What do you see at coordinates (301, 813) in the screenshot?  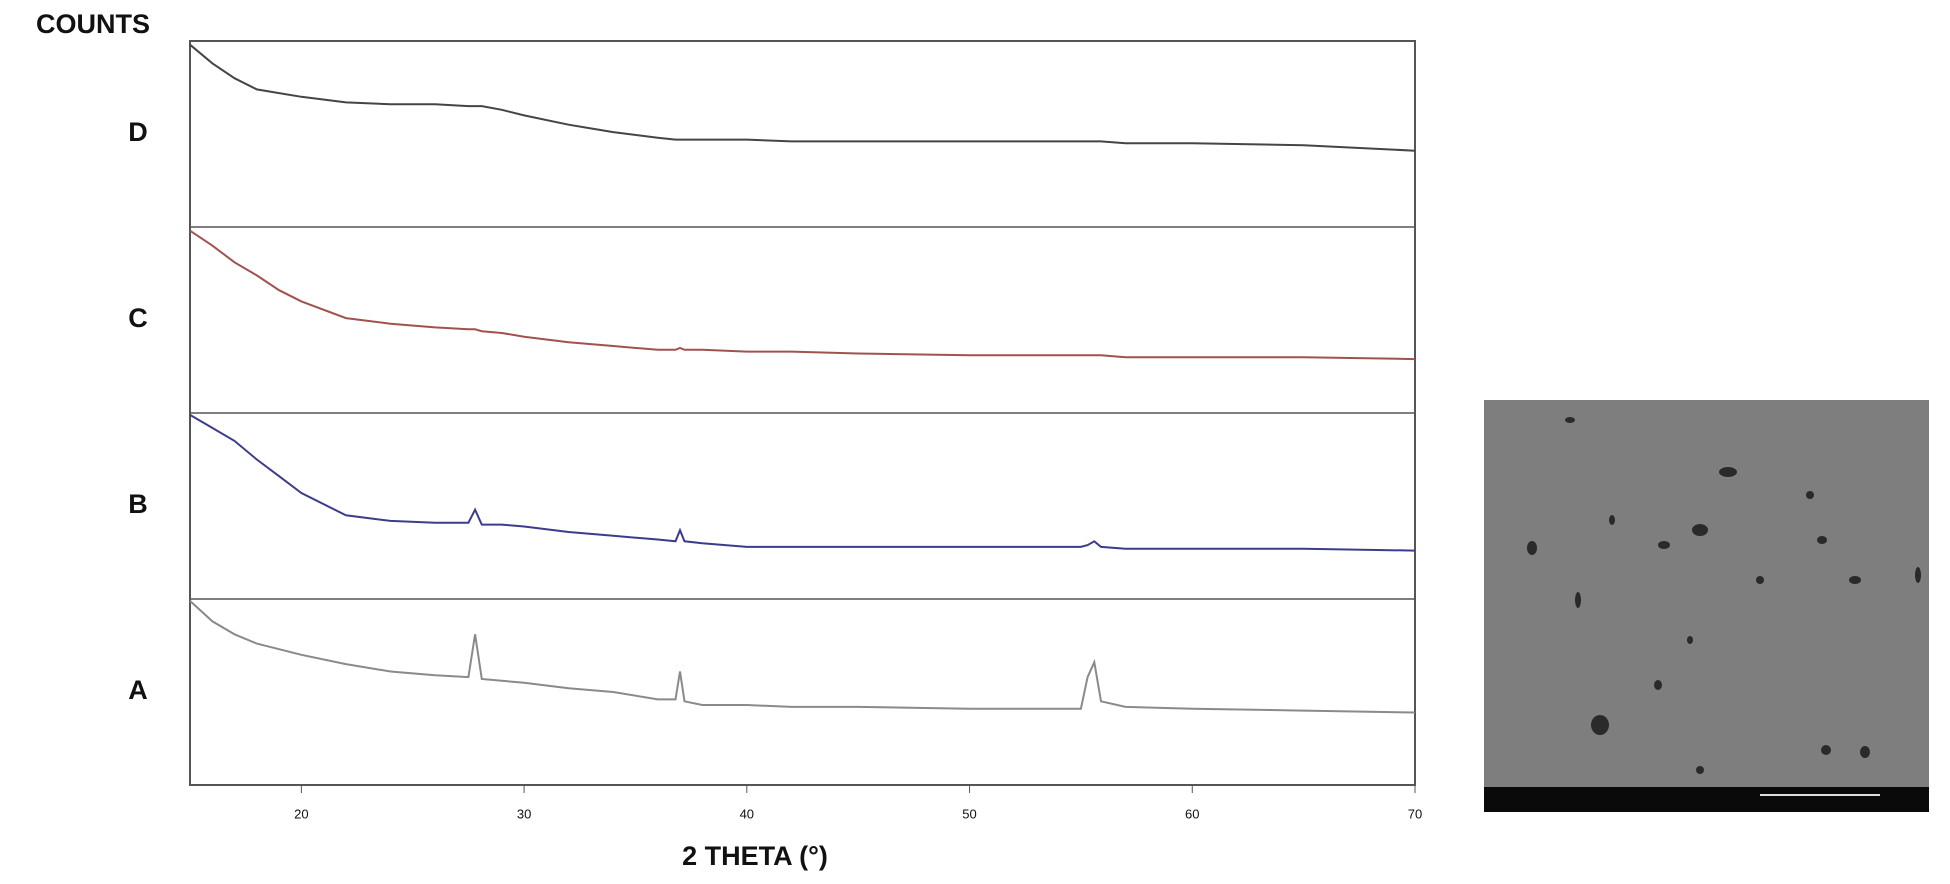 I see `x-tick-label: 20` at bounding box center [301, 813].